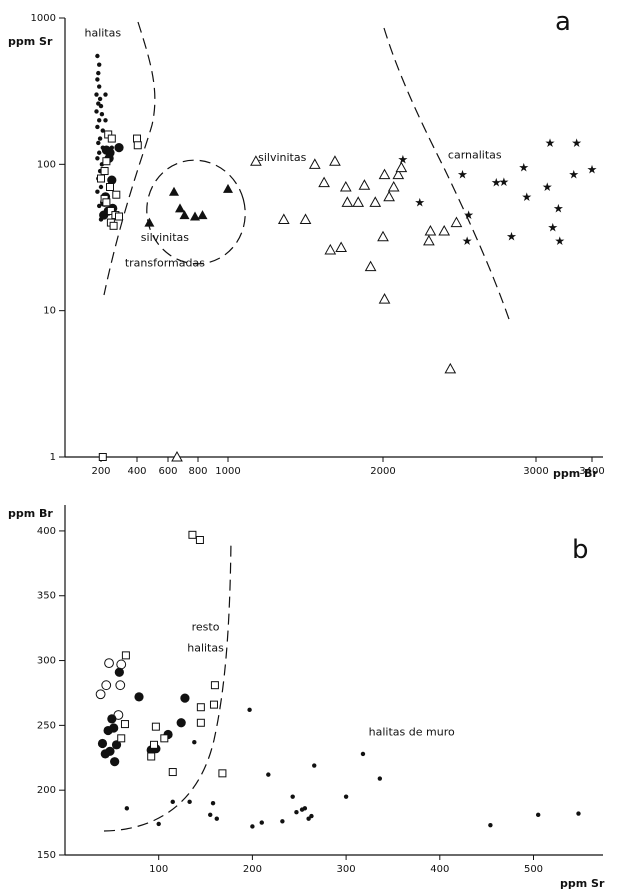 The width and height of the screenshot is (617, 893). Describe the element at coordinates (167, 685) in the screenshot. I see `panel-b-resto-halitas-boundary` at that location.